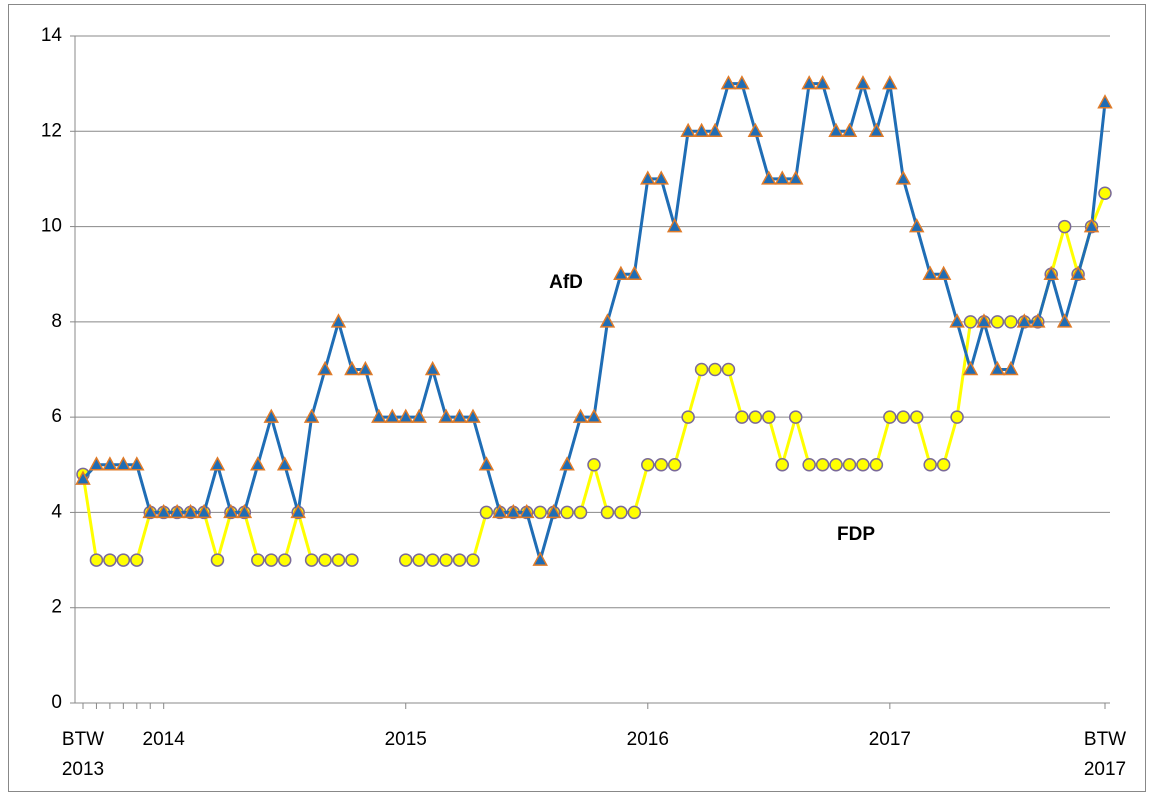 This screenshot has width=1154, height=798. I want to click on series-label: AfD, so click(566, 282).